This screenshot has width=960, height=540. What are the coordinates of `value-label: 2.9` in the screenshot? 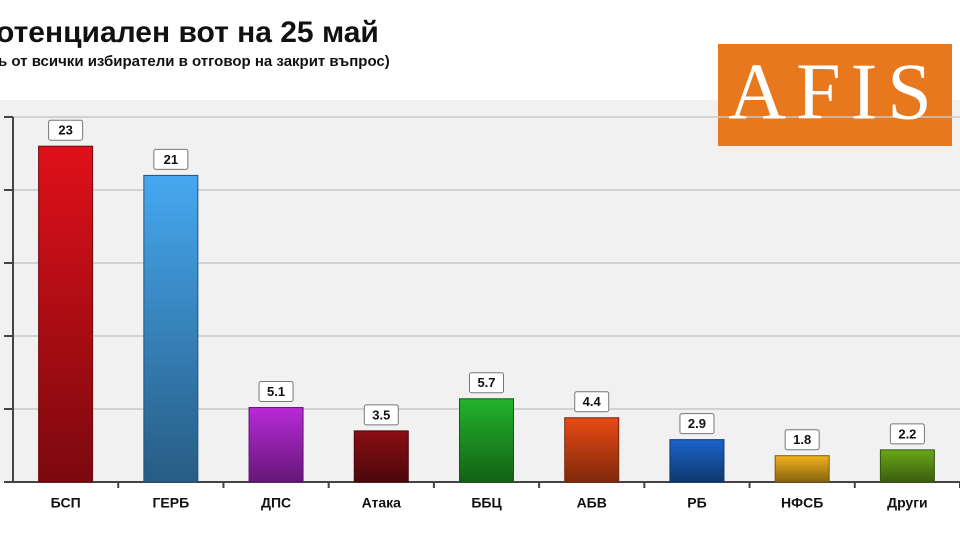 It's located at (697, 423).